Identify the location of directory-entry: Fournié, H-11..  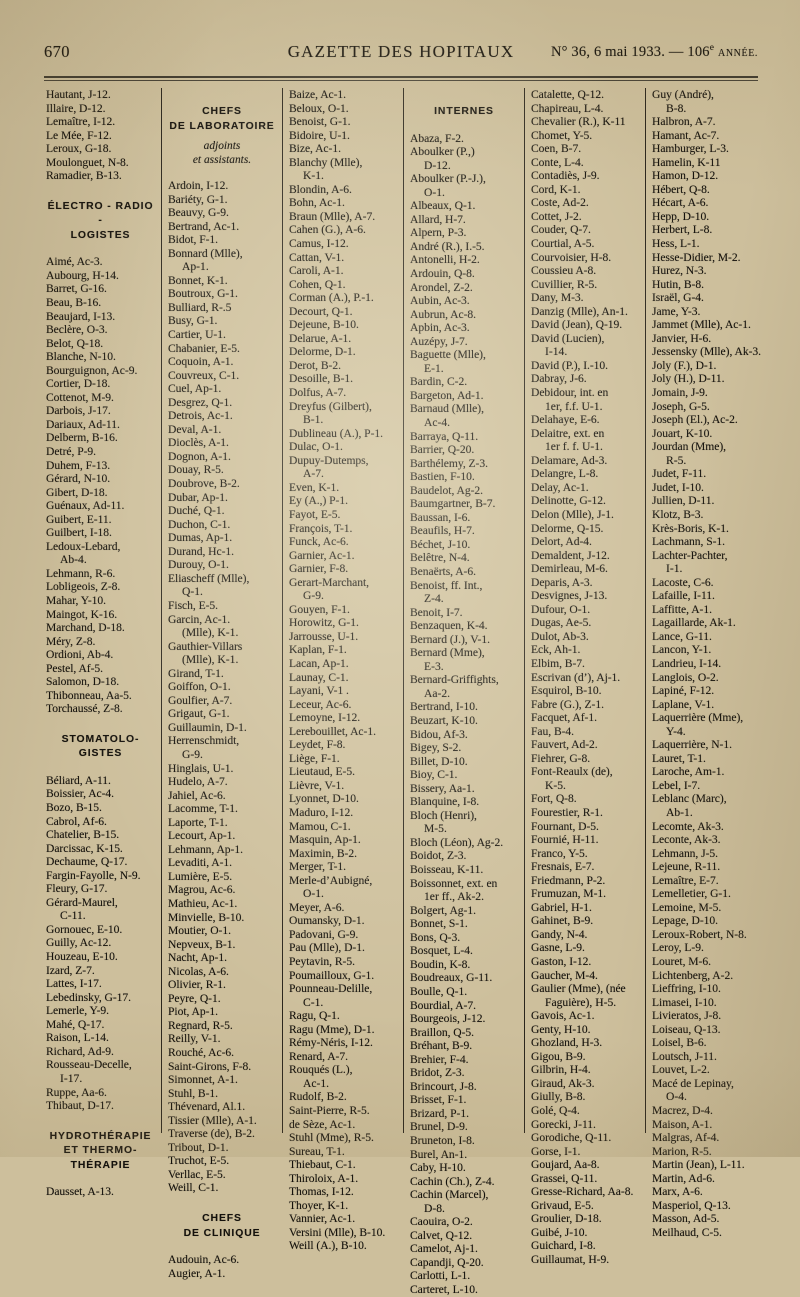
(565, 840).